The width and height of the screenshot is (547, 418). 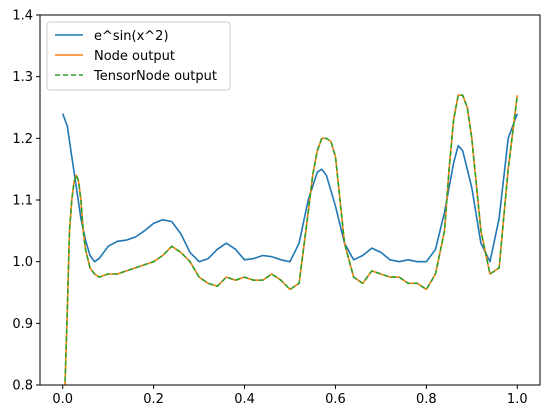 What do you see at coordinates (335, 399) in the screenshot?
I see `x-tick-label: 0.6` at bounding box center [335, 399].